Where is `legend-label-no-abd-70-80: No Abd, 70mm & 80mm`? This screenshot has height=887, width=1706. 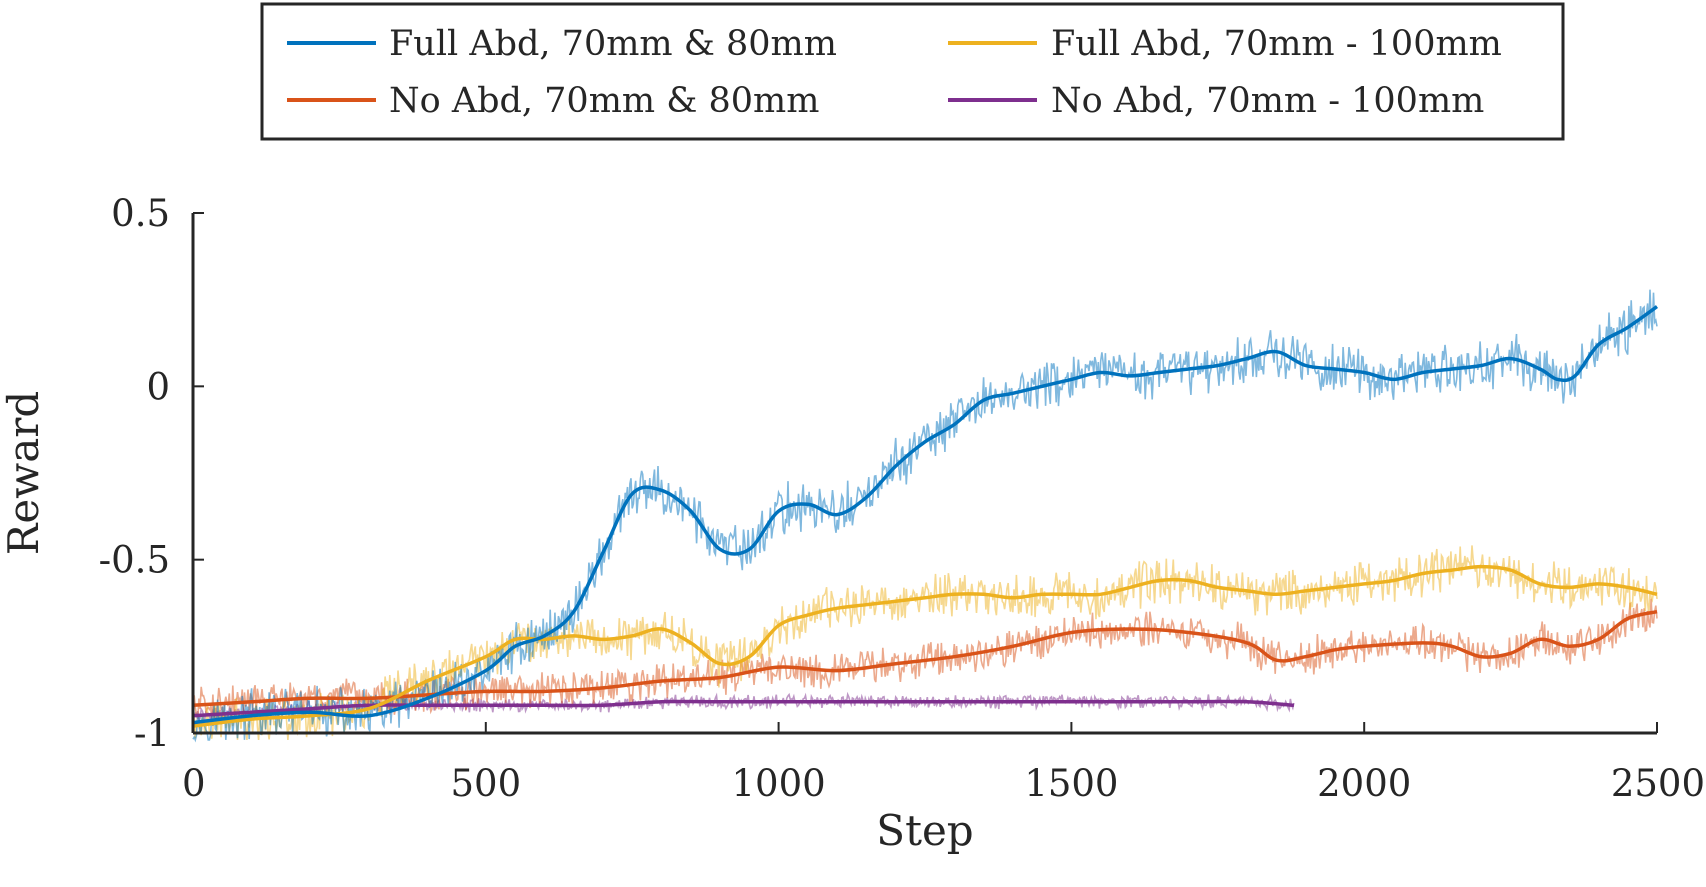
legend-label-no-abd-70-80: No Abd, 70mm & 80mm is located at coordinates (604, 101).